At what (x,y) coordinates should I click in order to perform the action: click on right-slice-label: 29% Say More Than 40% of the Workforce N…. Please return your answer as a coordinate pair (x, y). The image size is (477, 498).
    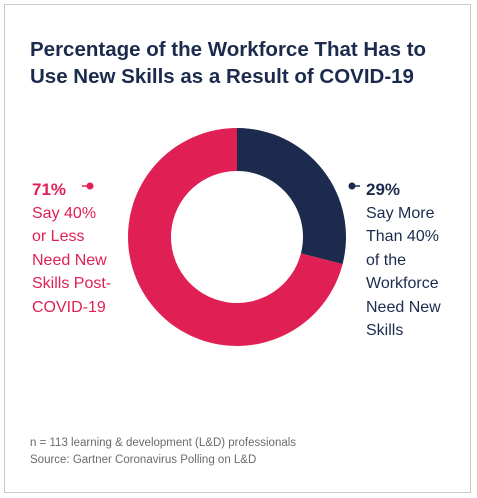
    Looking at the image, I should click on (403, 260).